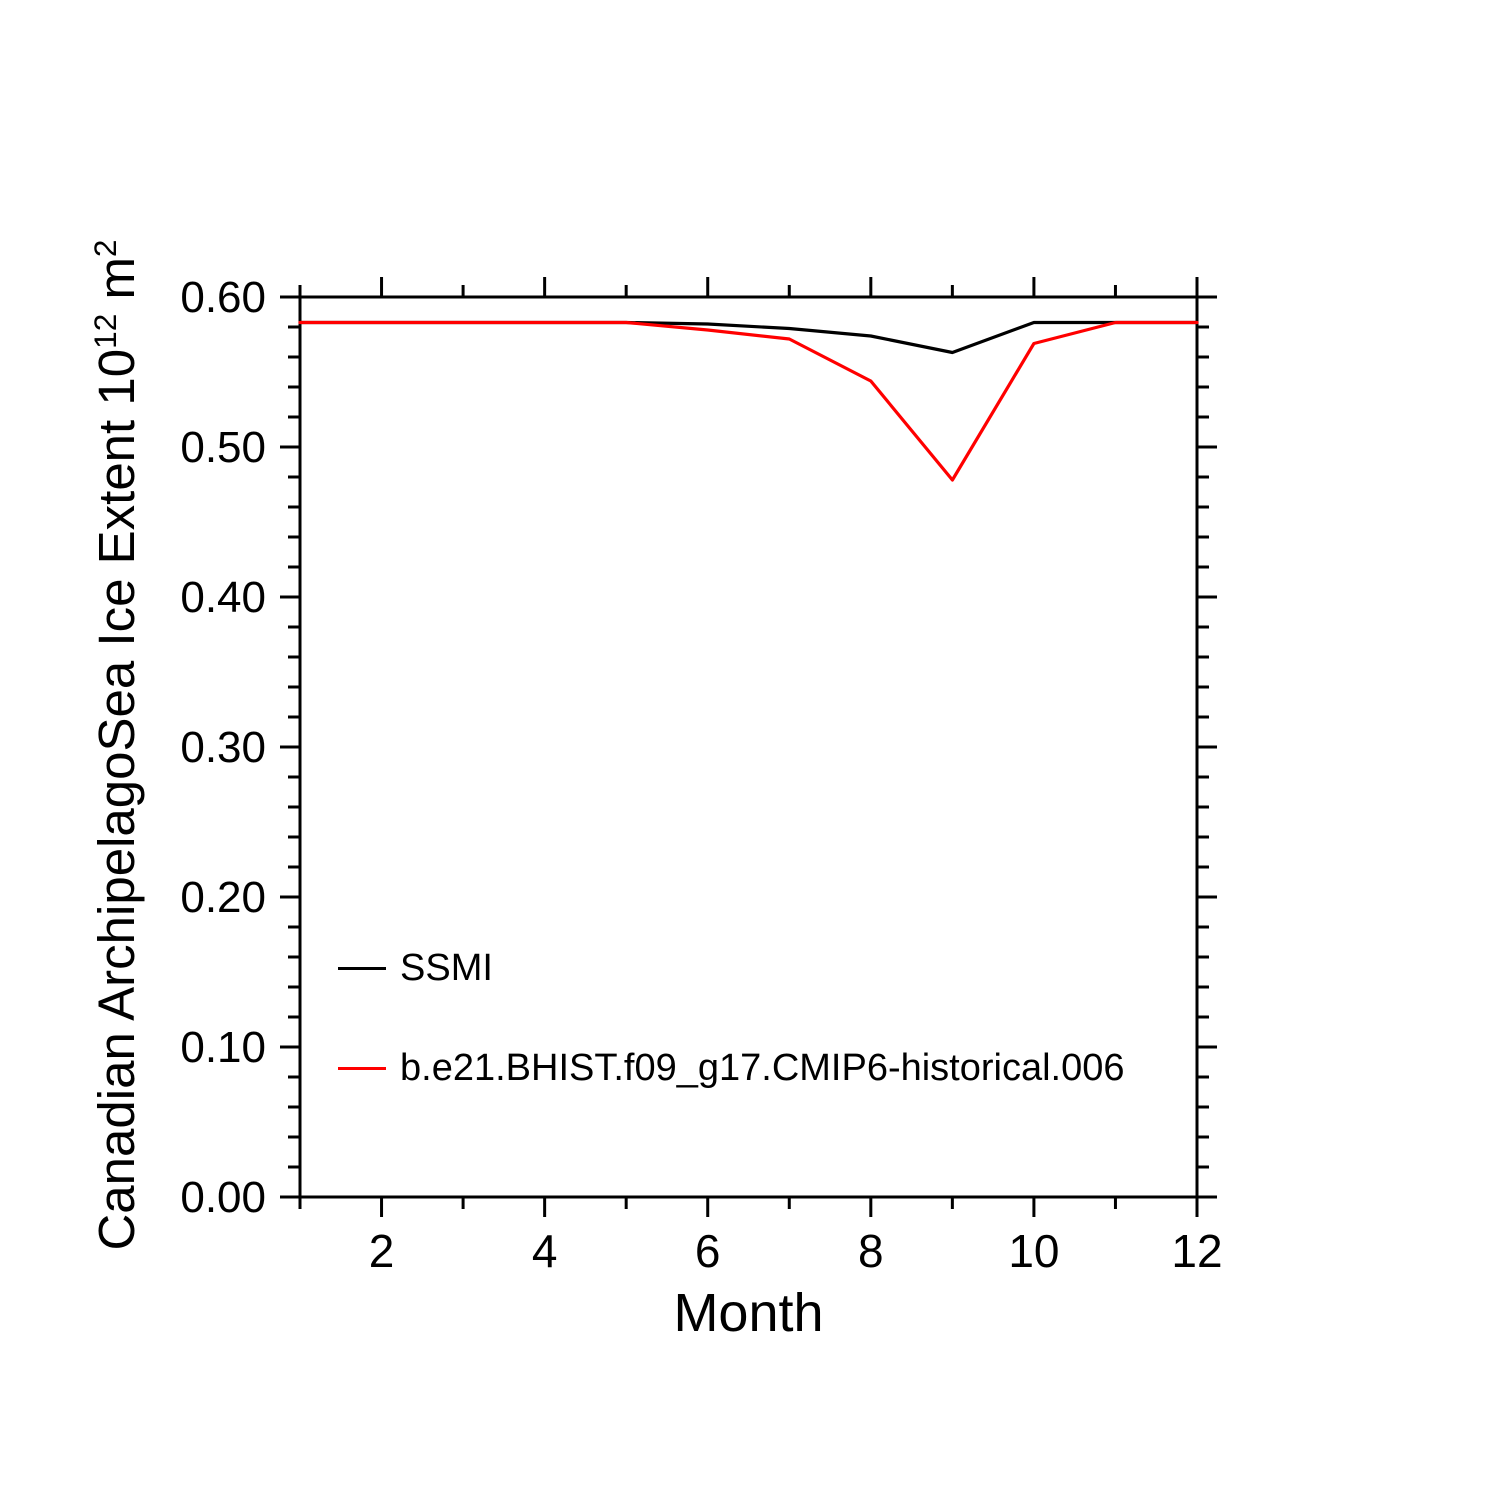 The image size is (1500, 1500). What do you see at coordinates (223, 1047) in the screenshot?
I see `y-tick-label: 0.10` at bounding box center [223, 1047].